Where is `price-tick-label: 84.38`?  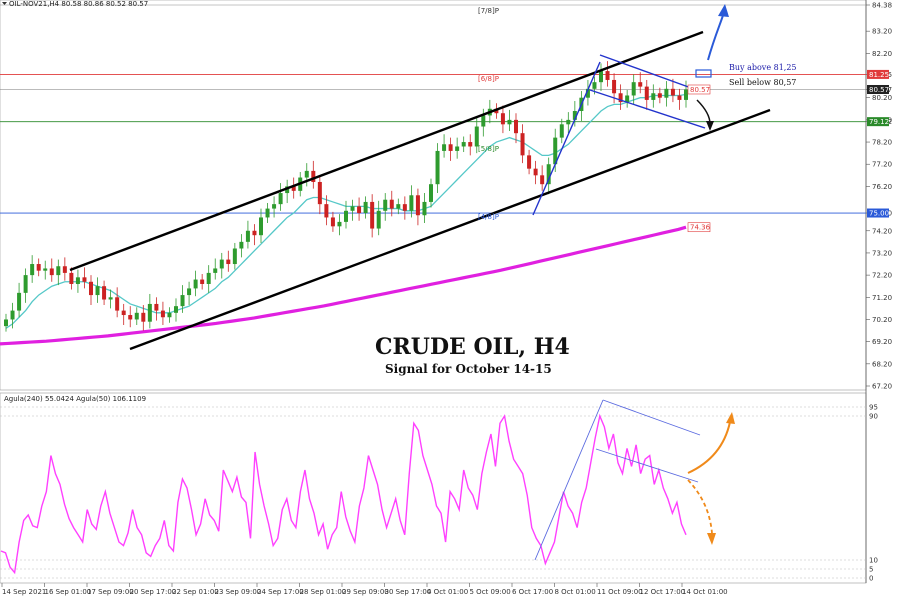
price-tick-label: 84.38 is located at coordinates (882, 6).